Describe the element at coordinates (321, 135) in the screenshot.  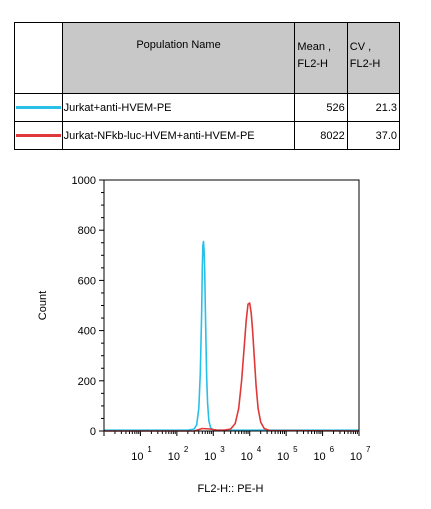
I see `mean-value: 8022` at that location.